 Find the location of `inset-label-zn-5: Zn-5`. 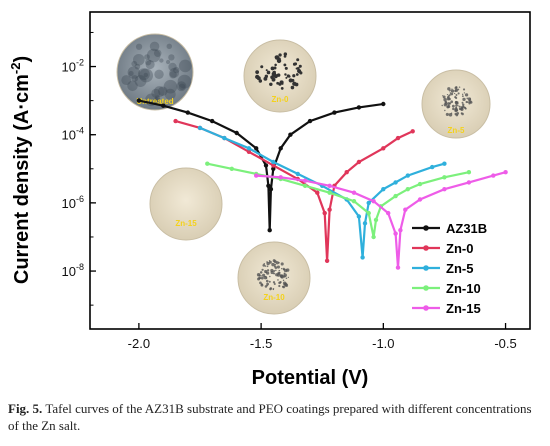

inset-label-zn-5: Zn-5 is located at coordinates (456, 130).